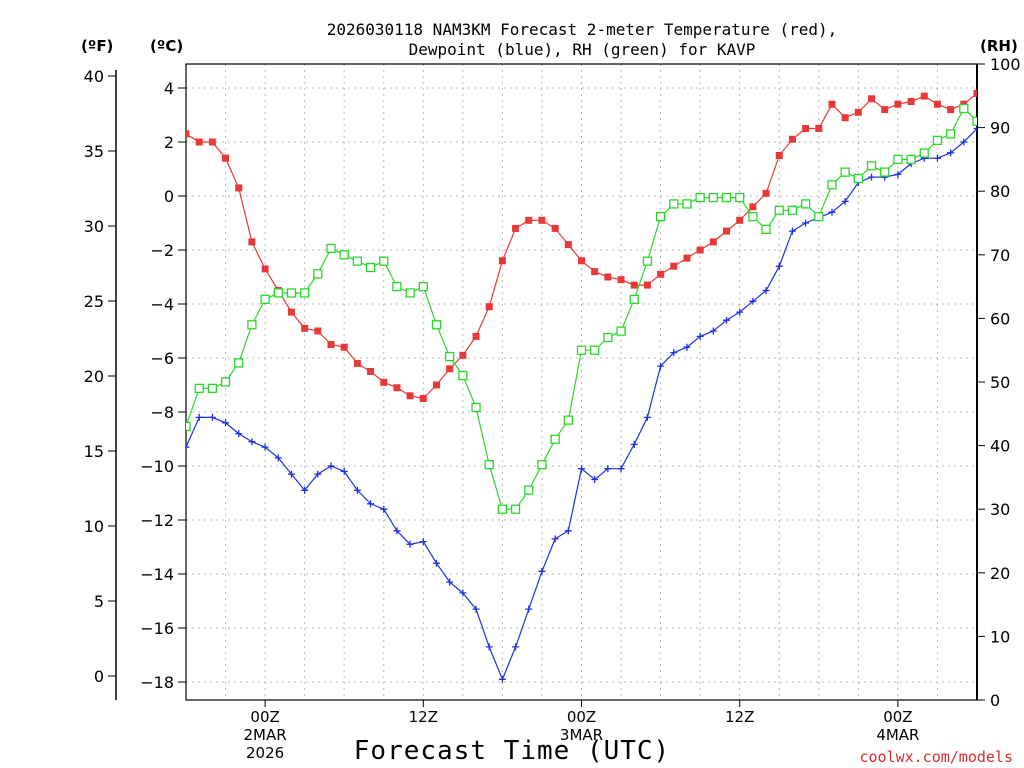 This screenshot has height=768, width=1024. What do you see at coordinates (99, 601) in the screenshot?
I see `fahrenheit-tick-label: 5` at bounding box center [99, 601].